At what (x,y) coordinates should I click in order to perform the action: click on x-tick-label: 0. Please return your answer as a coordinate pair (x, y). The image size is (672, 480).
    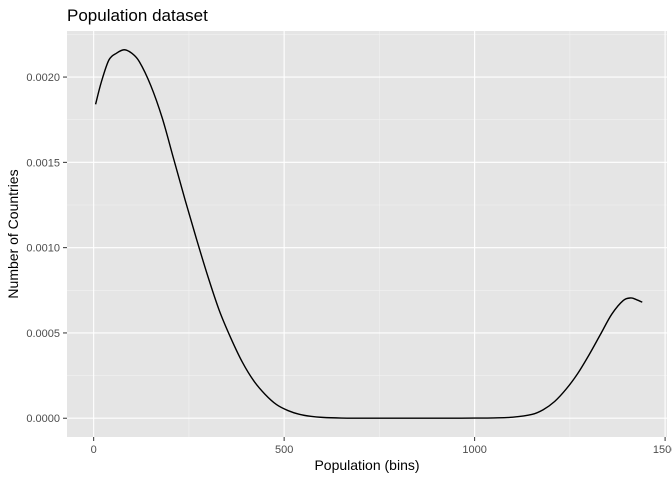
    Looking at the image, I should click on (94, 450).